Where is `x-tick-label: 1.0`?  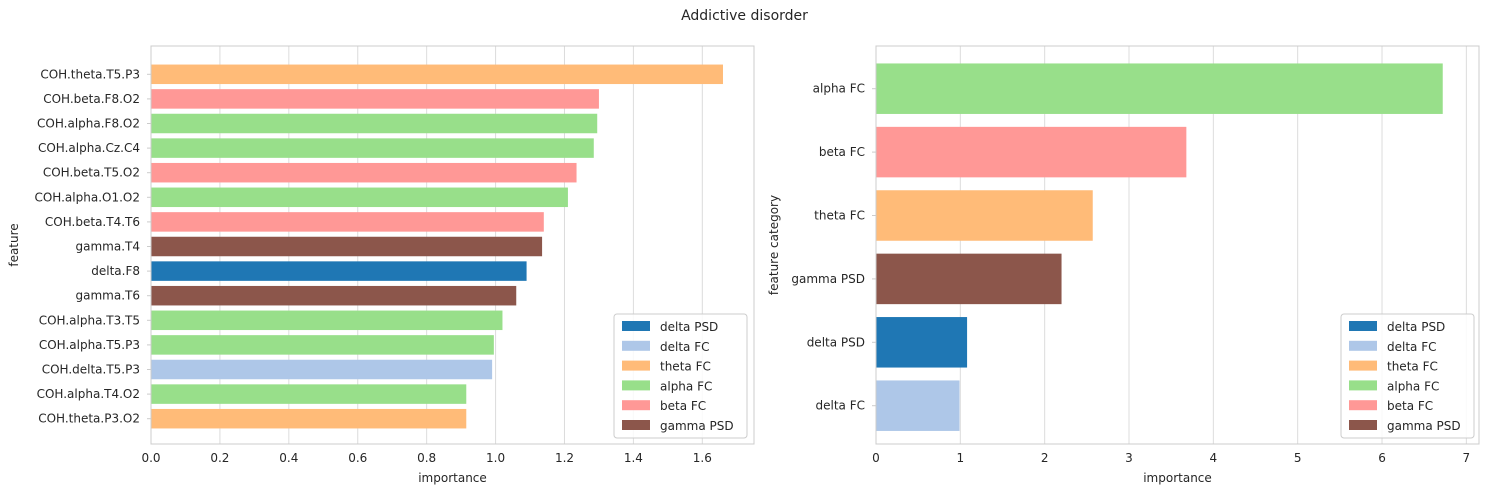 x-tick-label: 1.0 is located at coordinates (495, 458).